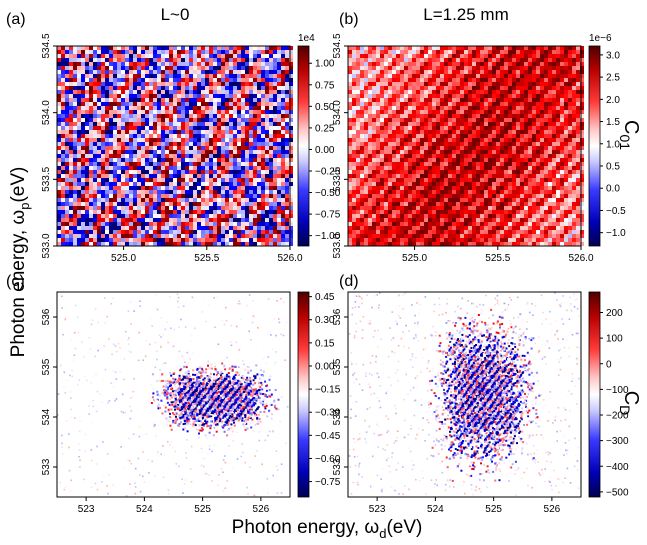  I want to click on colorbar-tick-label: −500, so click(617, 492).